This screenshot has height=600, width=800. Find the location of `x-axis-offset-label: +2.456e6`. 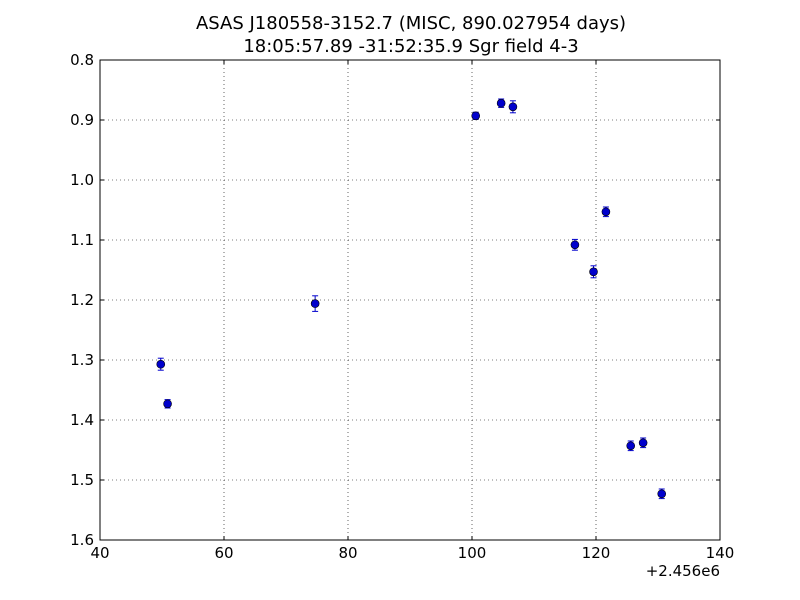

x-axis-offset-label: +2.456e6 is located at coordinates (683, 571).